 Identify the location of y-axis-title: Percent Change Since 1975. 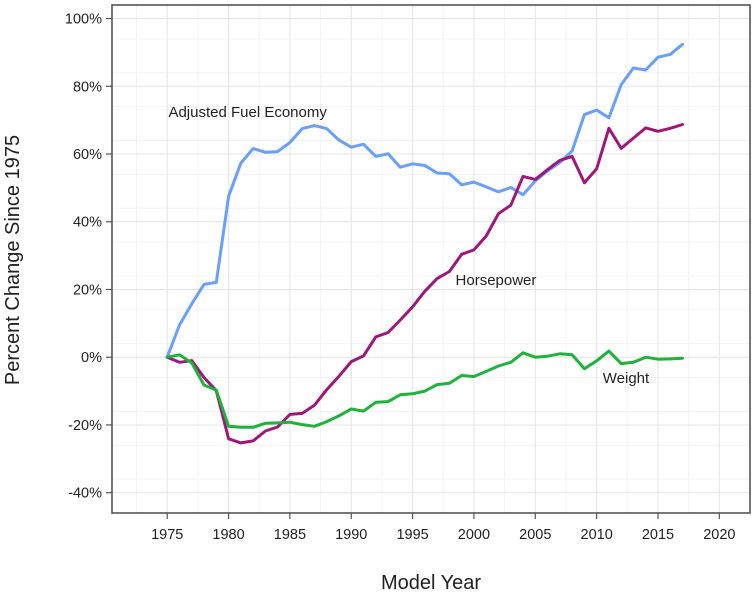
(13, 260).